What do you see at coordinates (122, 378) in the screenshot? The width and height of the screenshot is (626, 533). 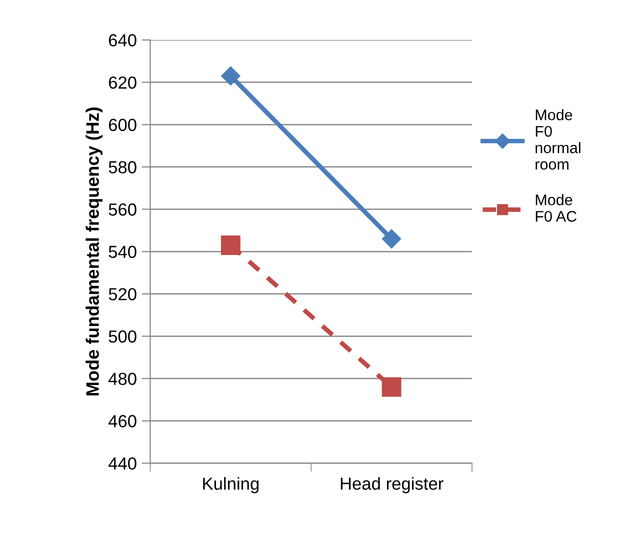 I see `y-tick-label: 480` at bounding box center [122, 378].